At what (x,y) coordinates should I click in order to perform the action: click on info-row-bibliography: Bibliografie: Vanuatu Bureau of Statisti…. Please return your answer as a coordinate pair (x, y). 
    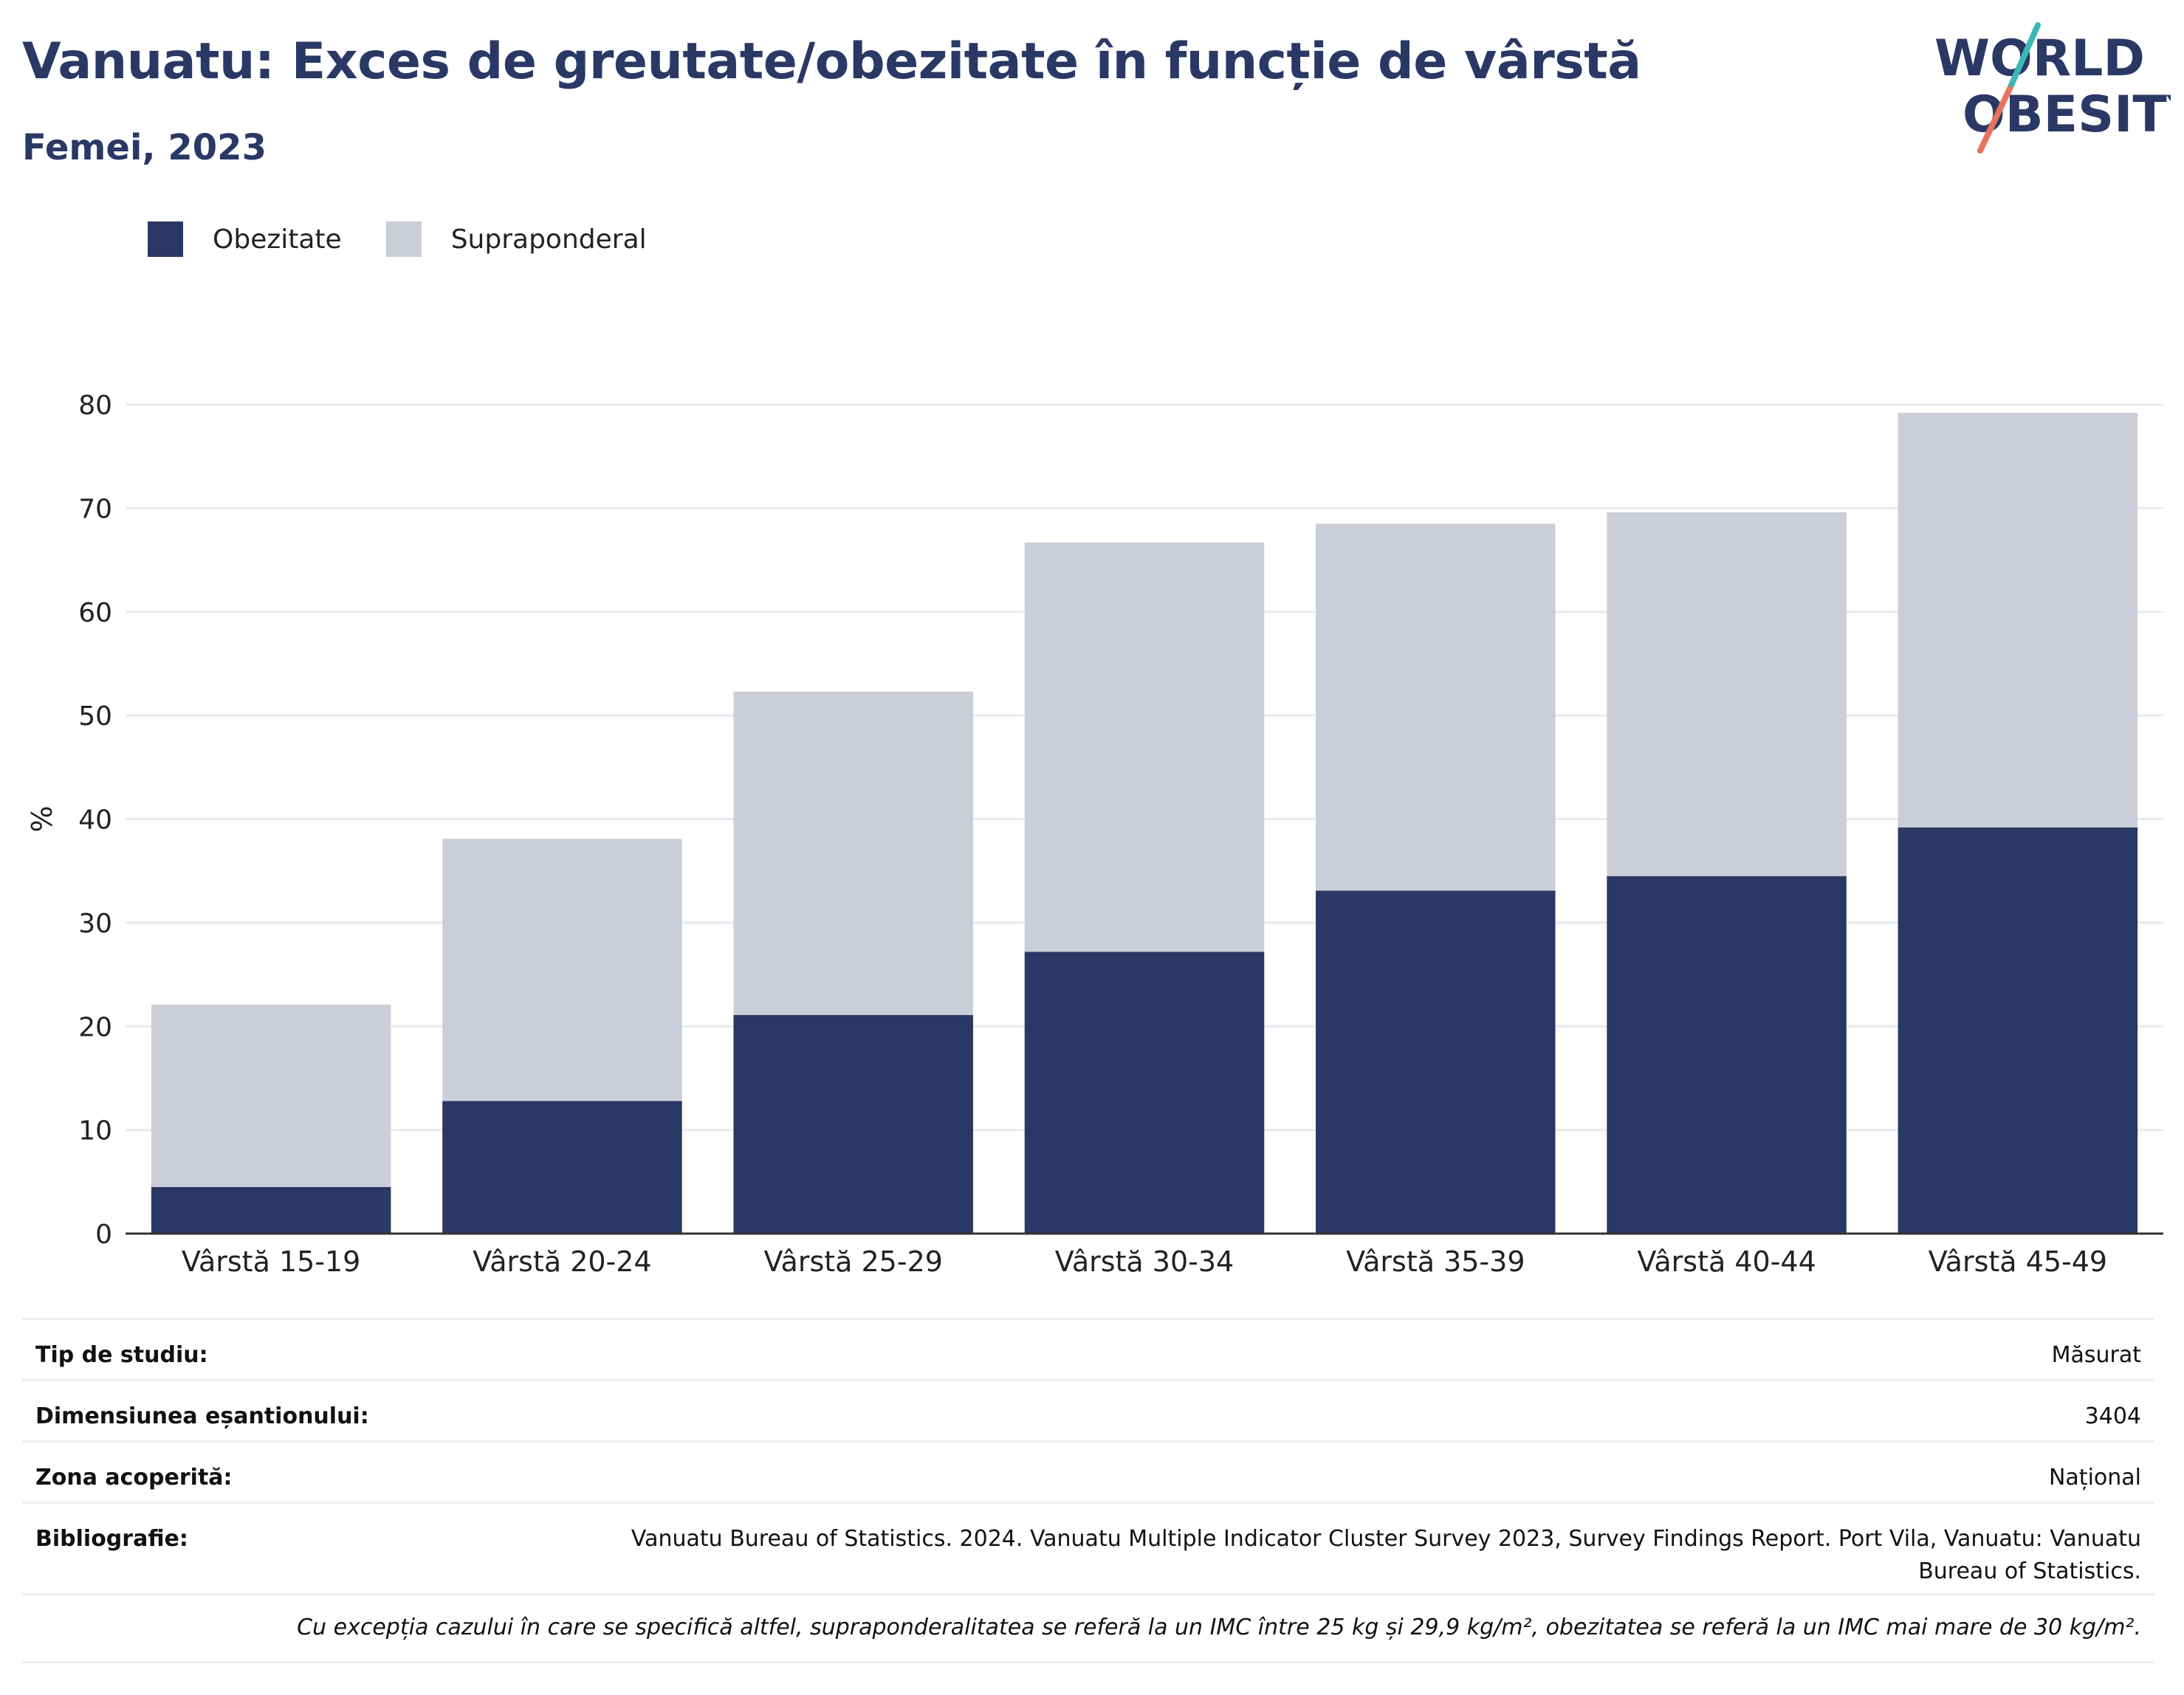
    Looking at the image, I should click on (1088, 1548).